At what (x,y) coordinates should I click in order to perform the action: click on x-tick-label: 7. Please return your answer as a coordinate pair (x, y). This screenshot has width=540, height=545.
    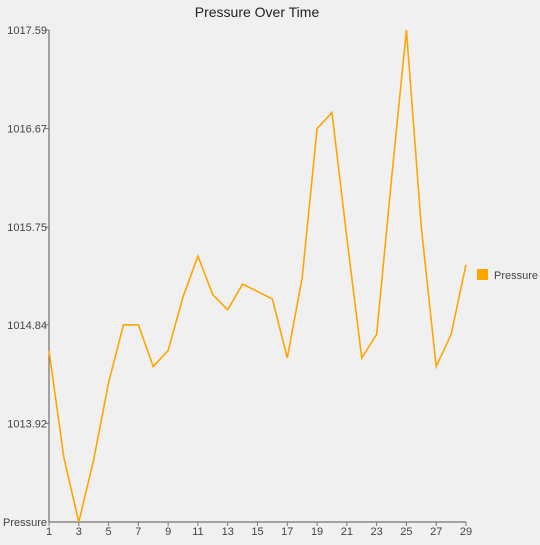
    Looking at the image, I should click on (138, 532).